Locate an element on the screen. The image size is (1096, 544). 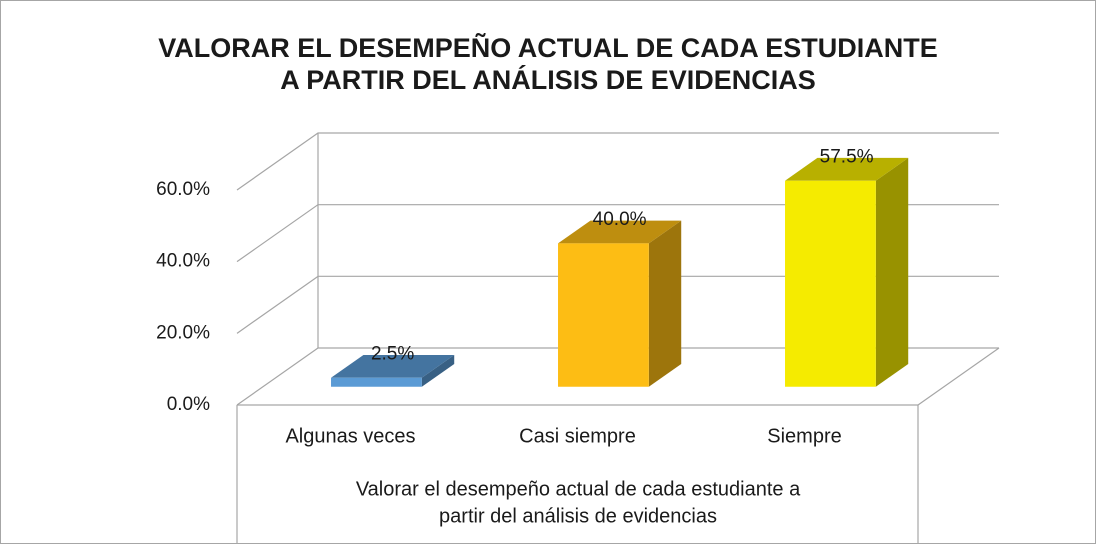
y-tick-label: 40.0% is located at coordinates (183, 261).